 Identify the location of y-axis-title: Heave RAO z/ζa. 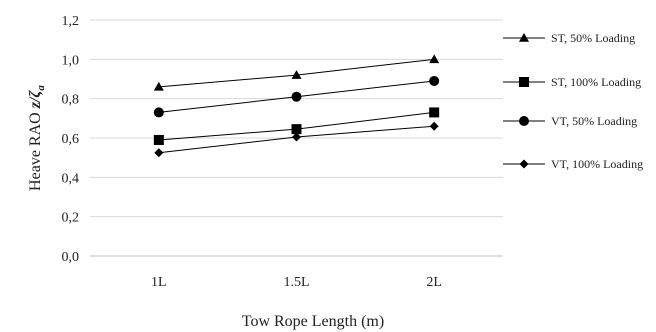
(37, 138).